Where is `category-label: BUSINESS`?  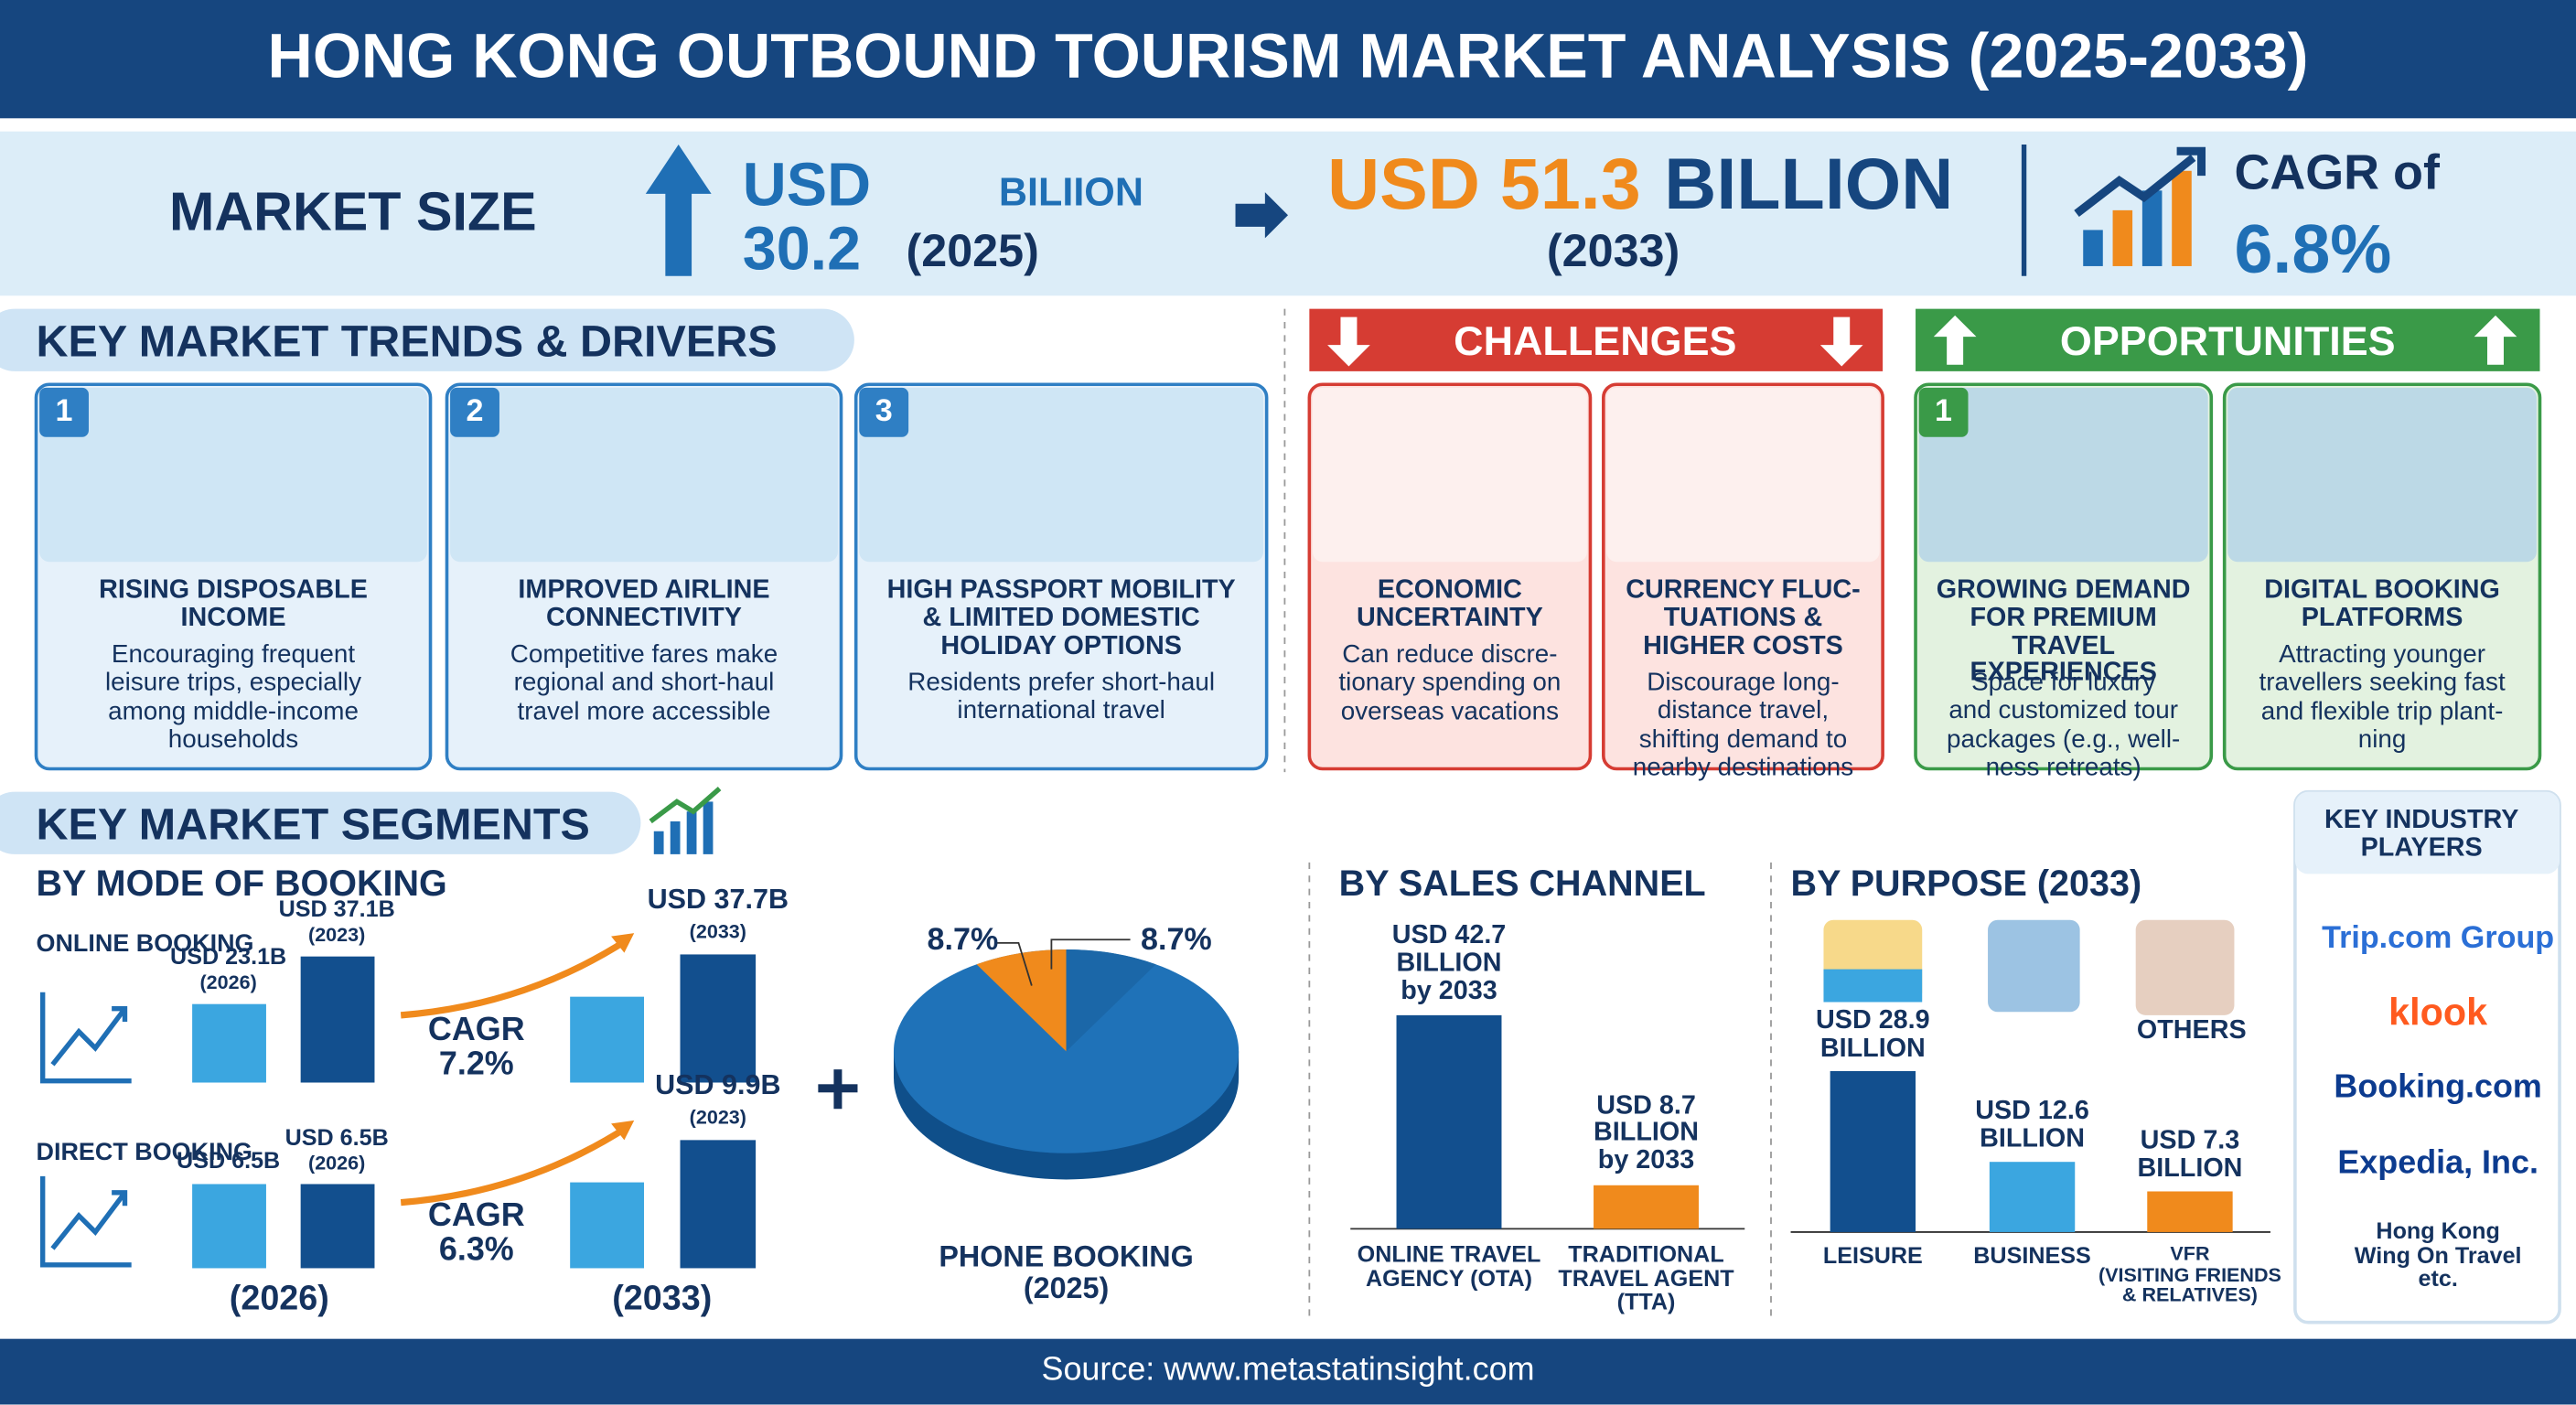
category-label: BUSINESS is located at coordinates (2032, 1255).